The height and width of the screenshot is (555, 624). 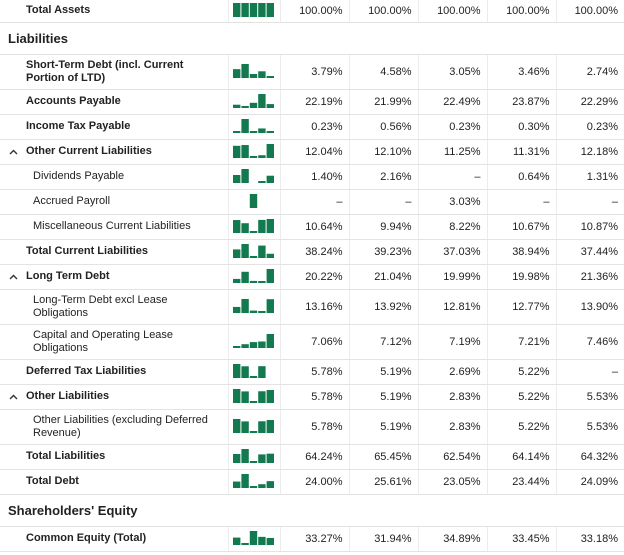 What do you see at coordinates (589, 397) in the screenshot?
I see `value-cell: 5.53%` at bounding box center [589, 397].